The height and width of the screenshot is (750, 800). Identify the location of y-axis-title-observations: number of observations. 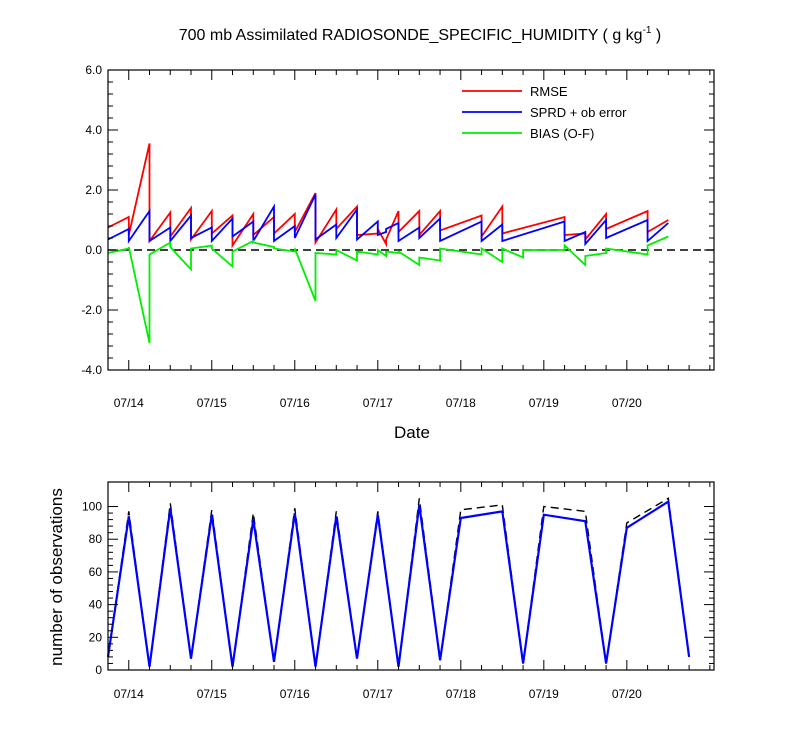
(56, 577).